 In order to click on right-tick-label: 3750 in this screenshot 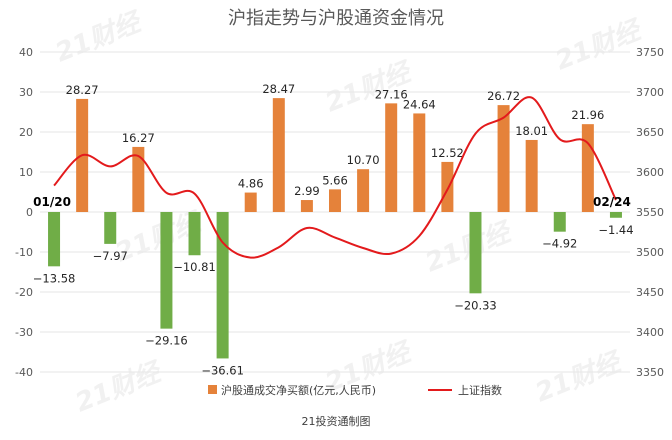, I will do `click(650, 52)`.